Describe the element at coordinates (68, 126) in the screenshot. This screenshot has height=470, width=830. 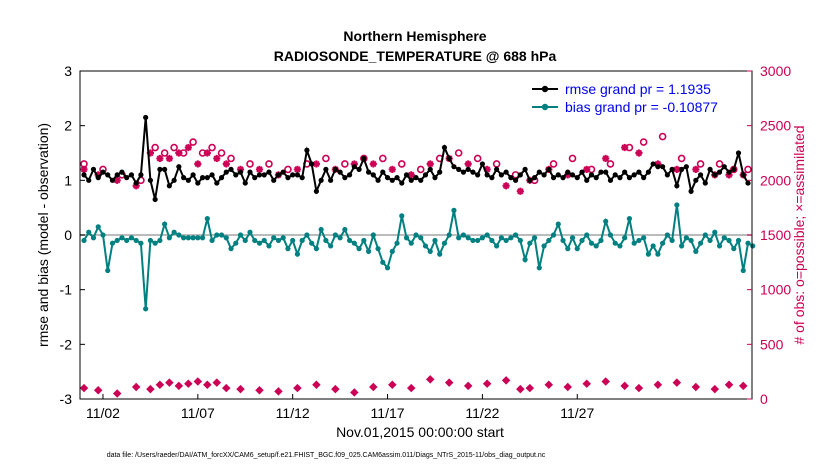
I see `y-tick-label: 2` at that location.